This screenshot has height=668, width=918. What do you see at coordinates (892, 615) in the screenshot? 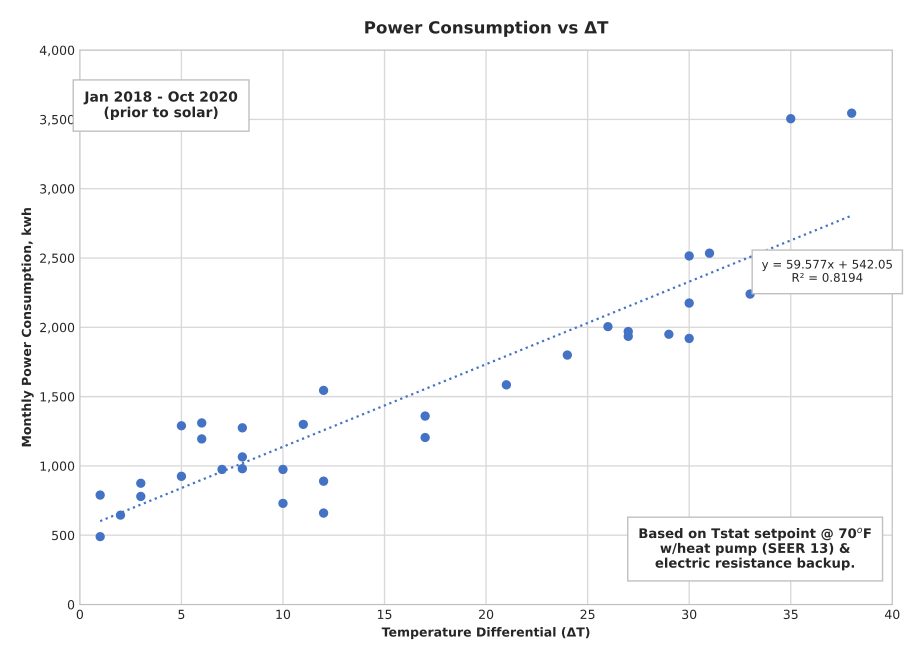
I see `x-tick-label: 40` at bounding box center [892, 615].